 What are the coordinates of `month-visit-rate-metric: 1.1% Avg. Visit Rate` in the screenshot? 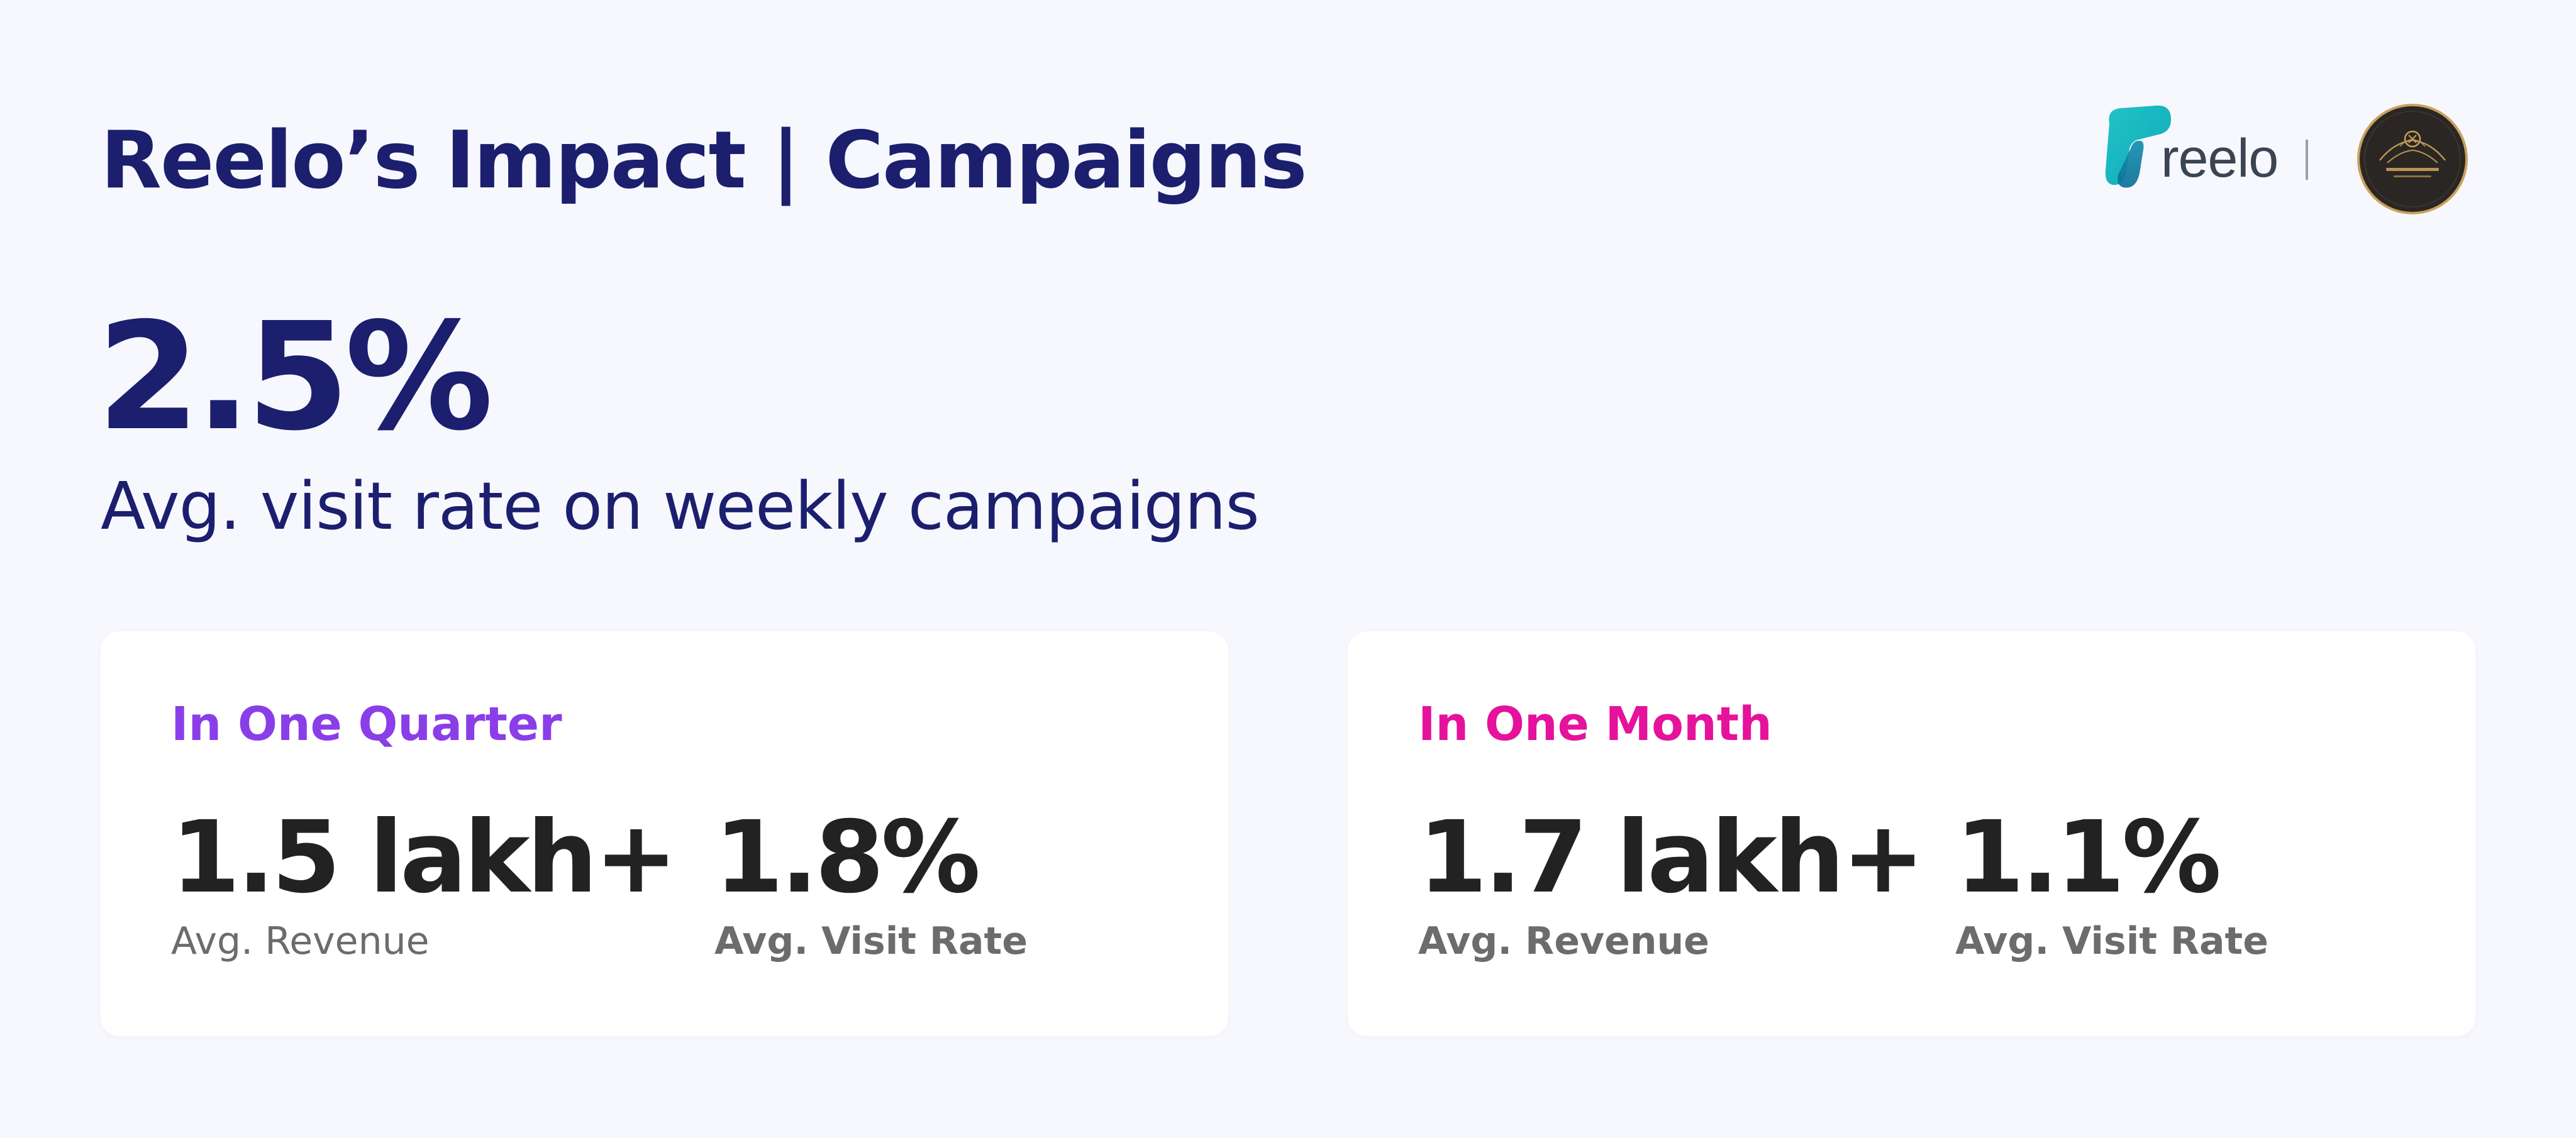 It's located at (2111, 882).